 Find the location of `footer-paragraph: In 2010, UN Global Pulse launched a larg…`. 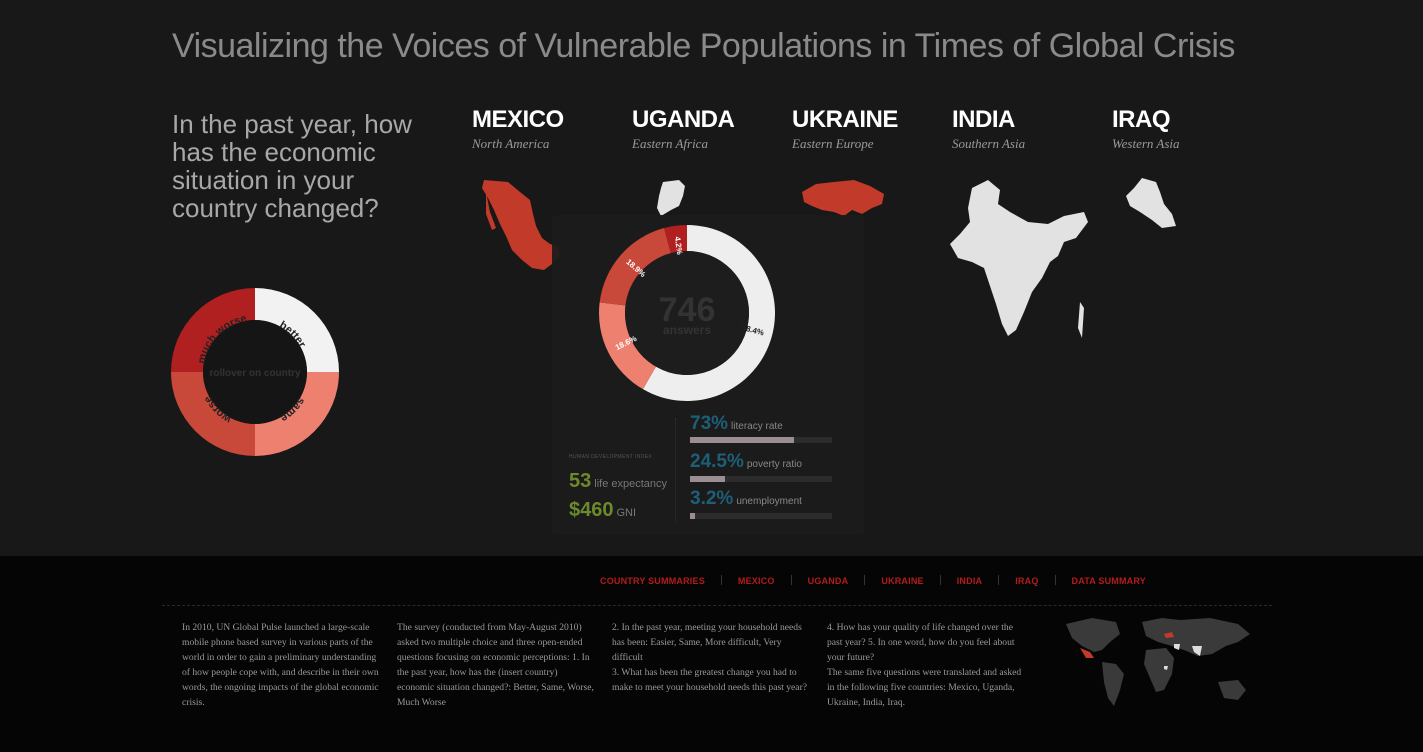

footer-paragraph: In 2010, UN Global Pulse launched a larg… is located at coordinates (280, 665).